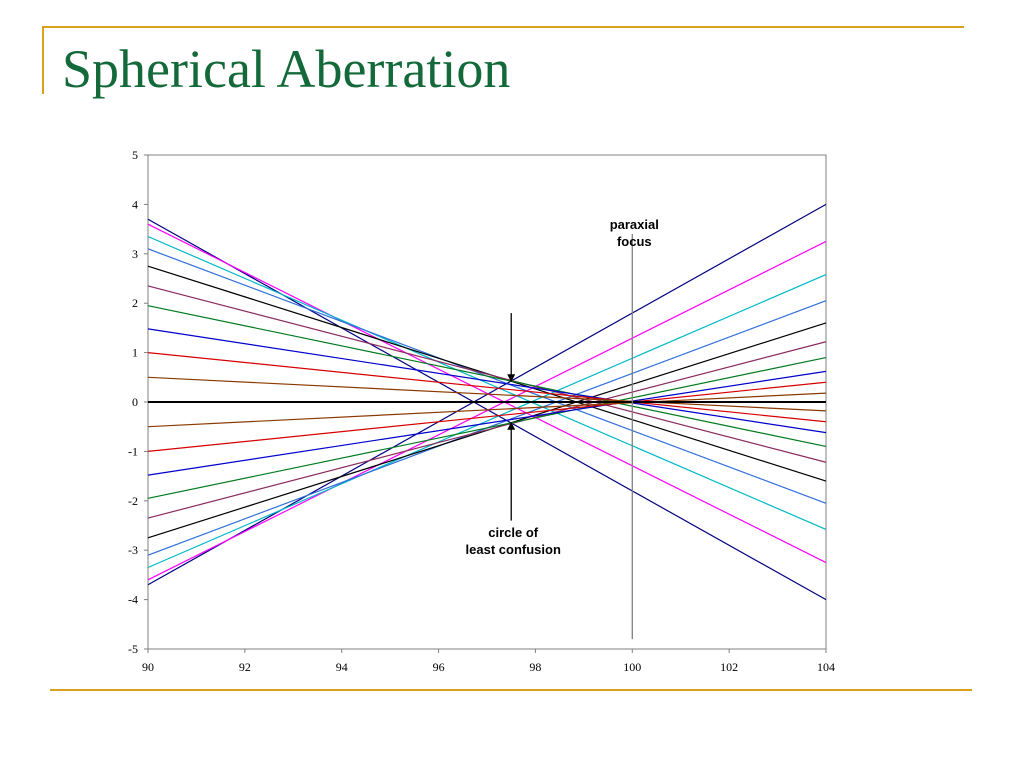 The image size is (1024, 768). Describe the element at coordinates (513, 532) in the screenshot. I see `circle-of-least-confusion-label: circle of` at that location.